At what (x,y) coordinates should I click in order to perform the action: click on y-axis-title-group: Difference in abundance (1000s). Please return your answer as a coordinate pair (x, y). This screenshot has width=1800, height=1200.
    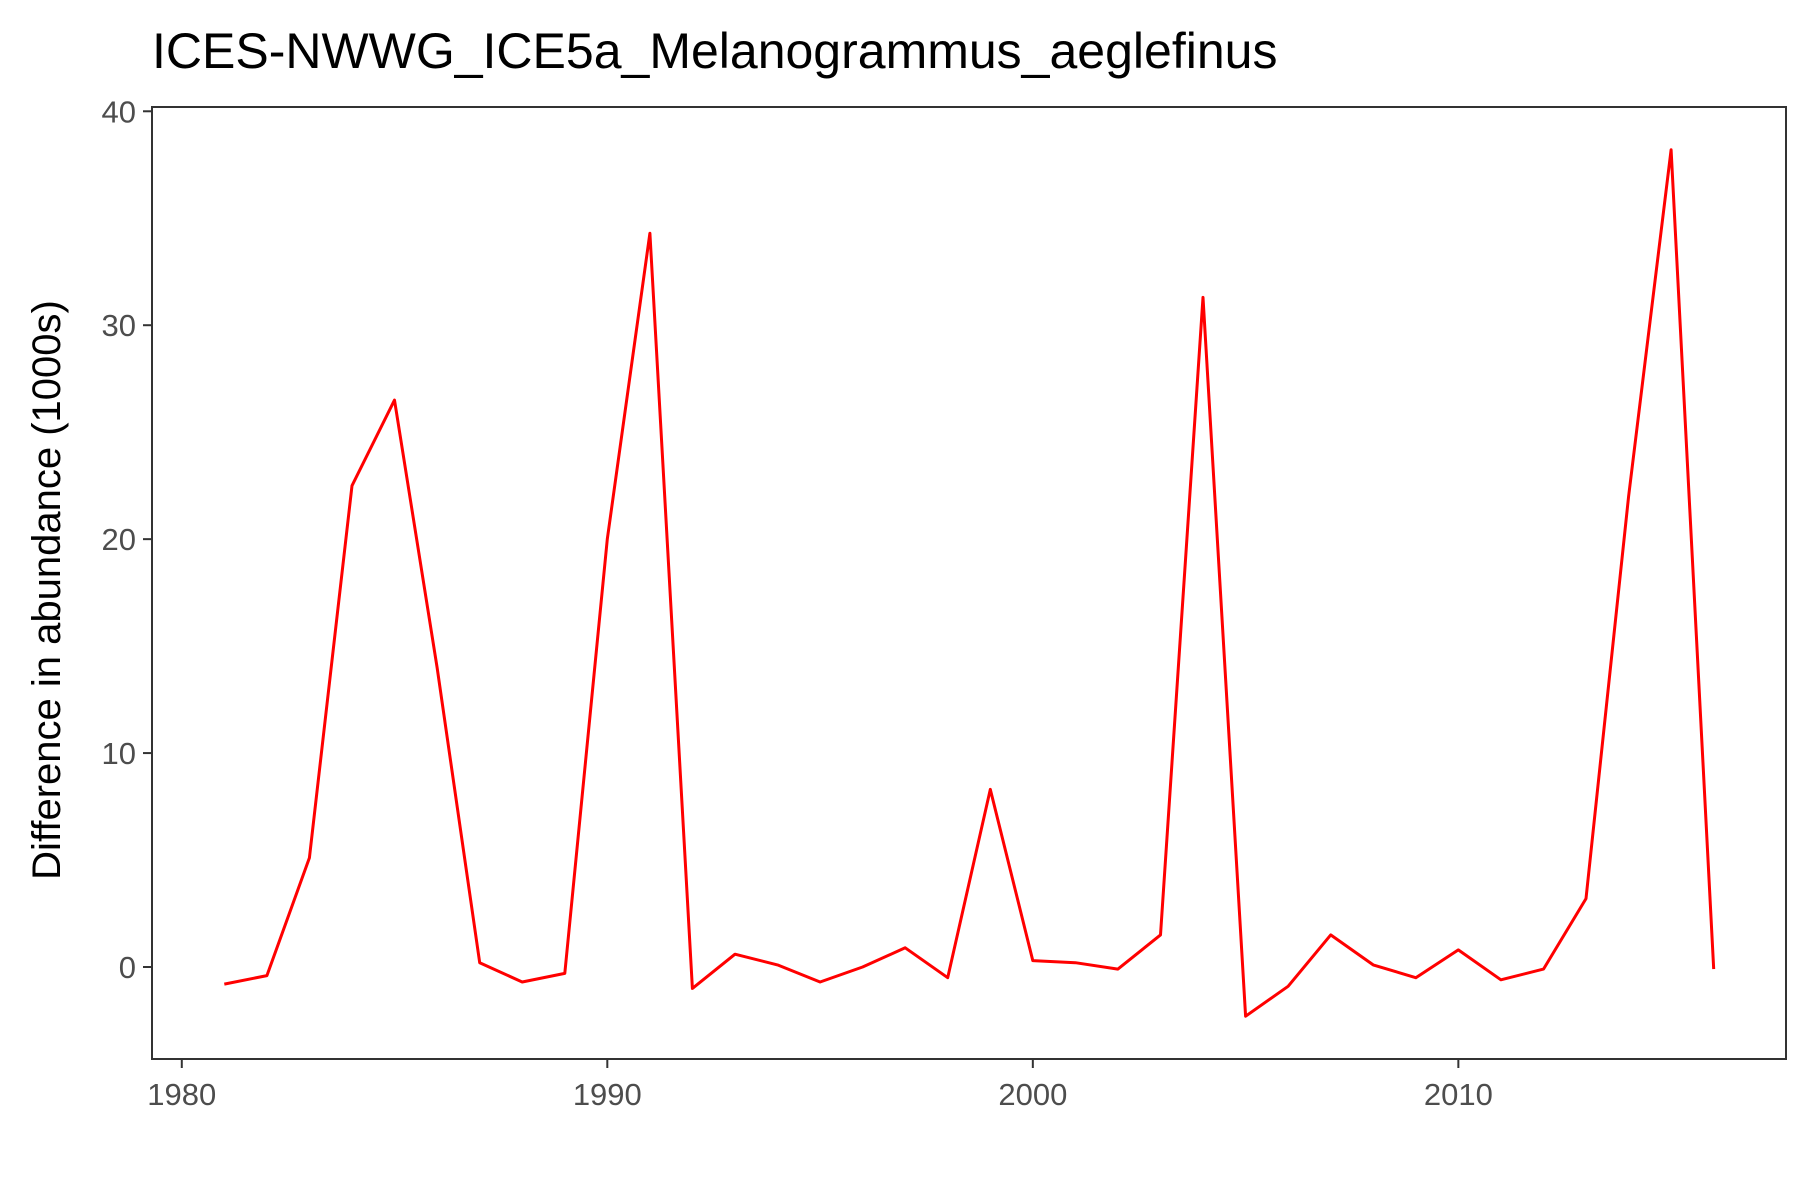
    Looking at the image, I should click on (47, 590).